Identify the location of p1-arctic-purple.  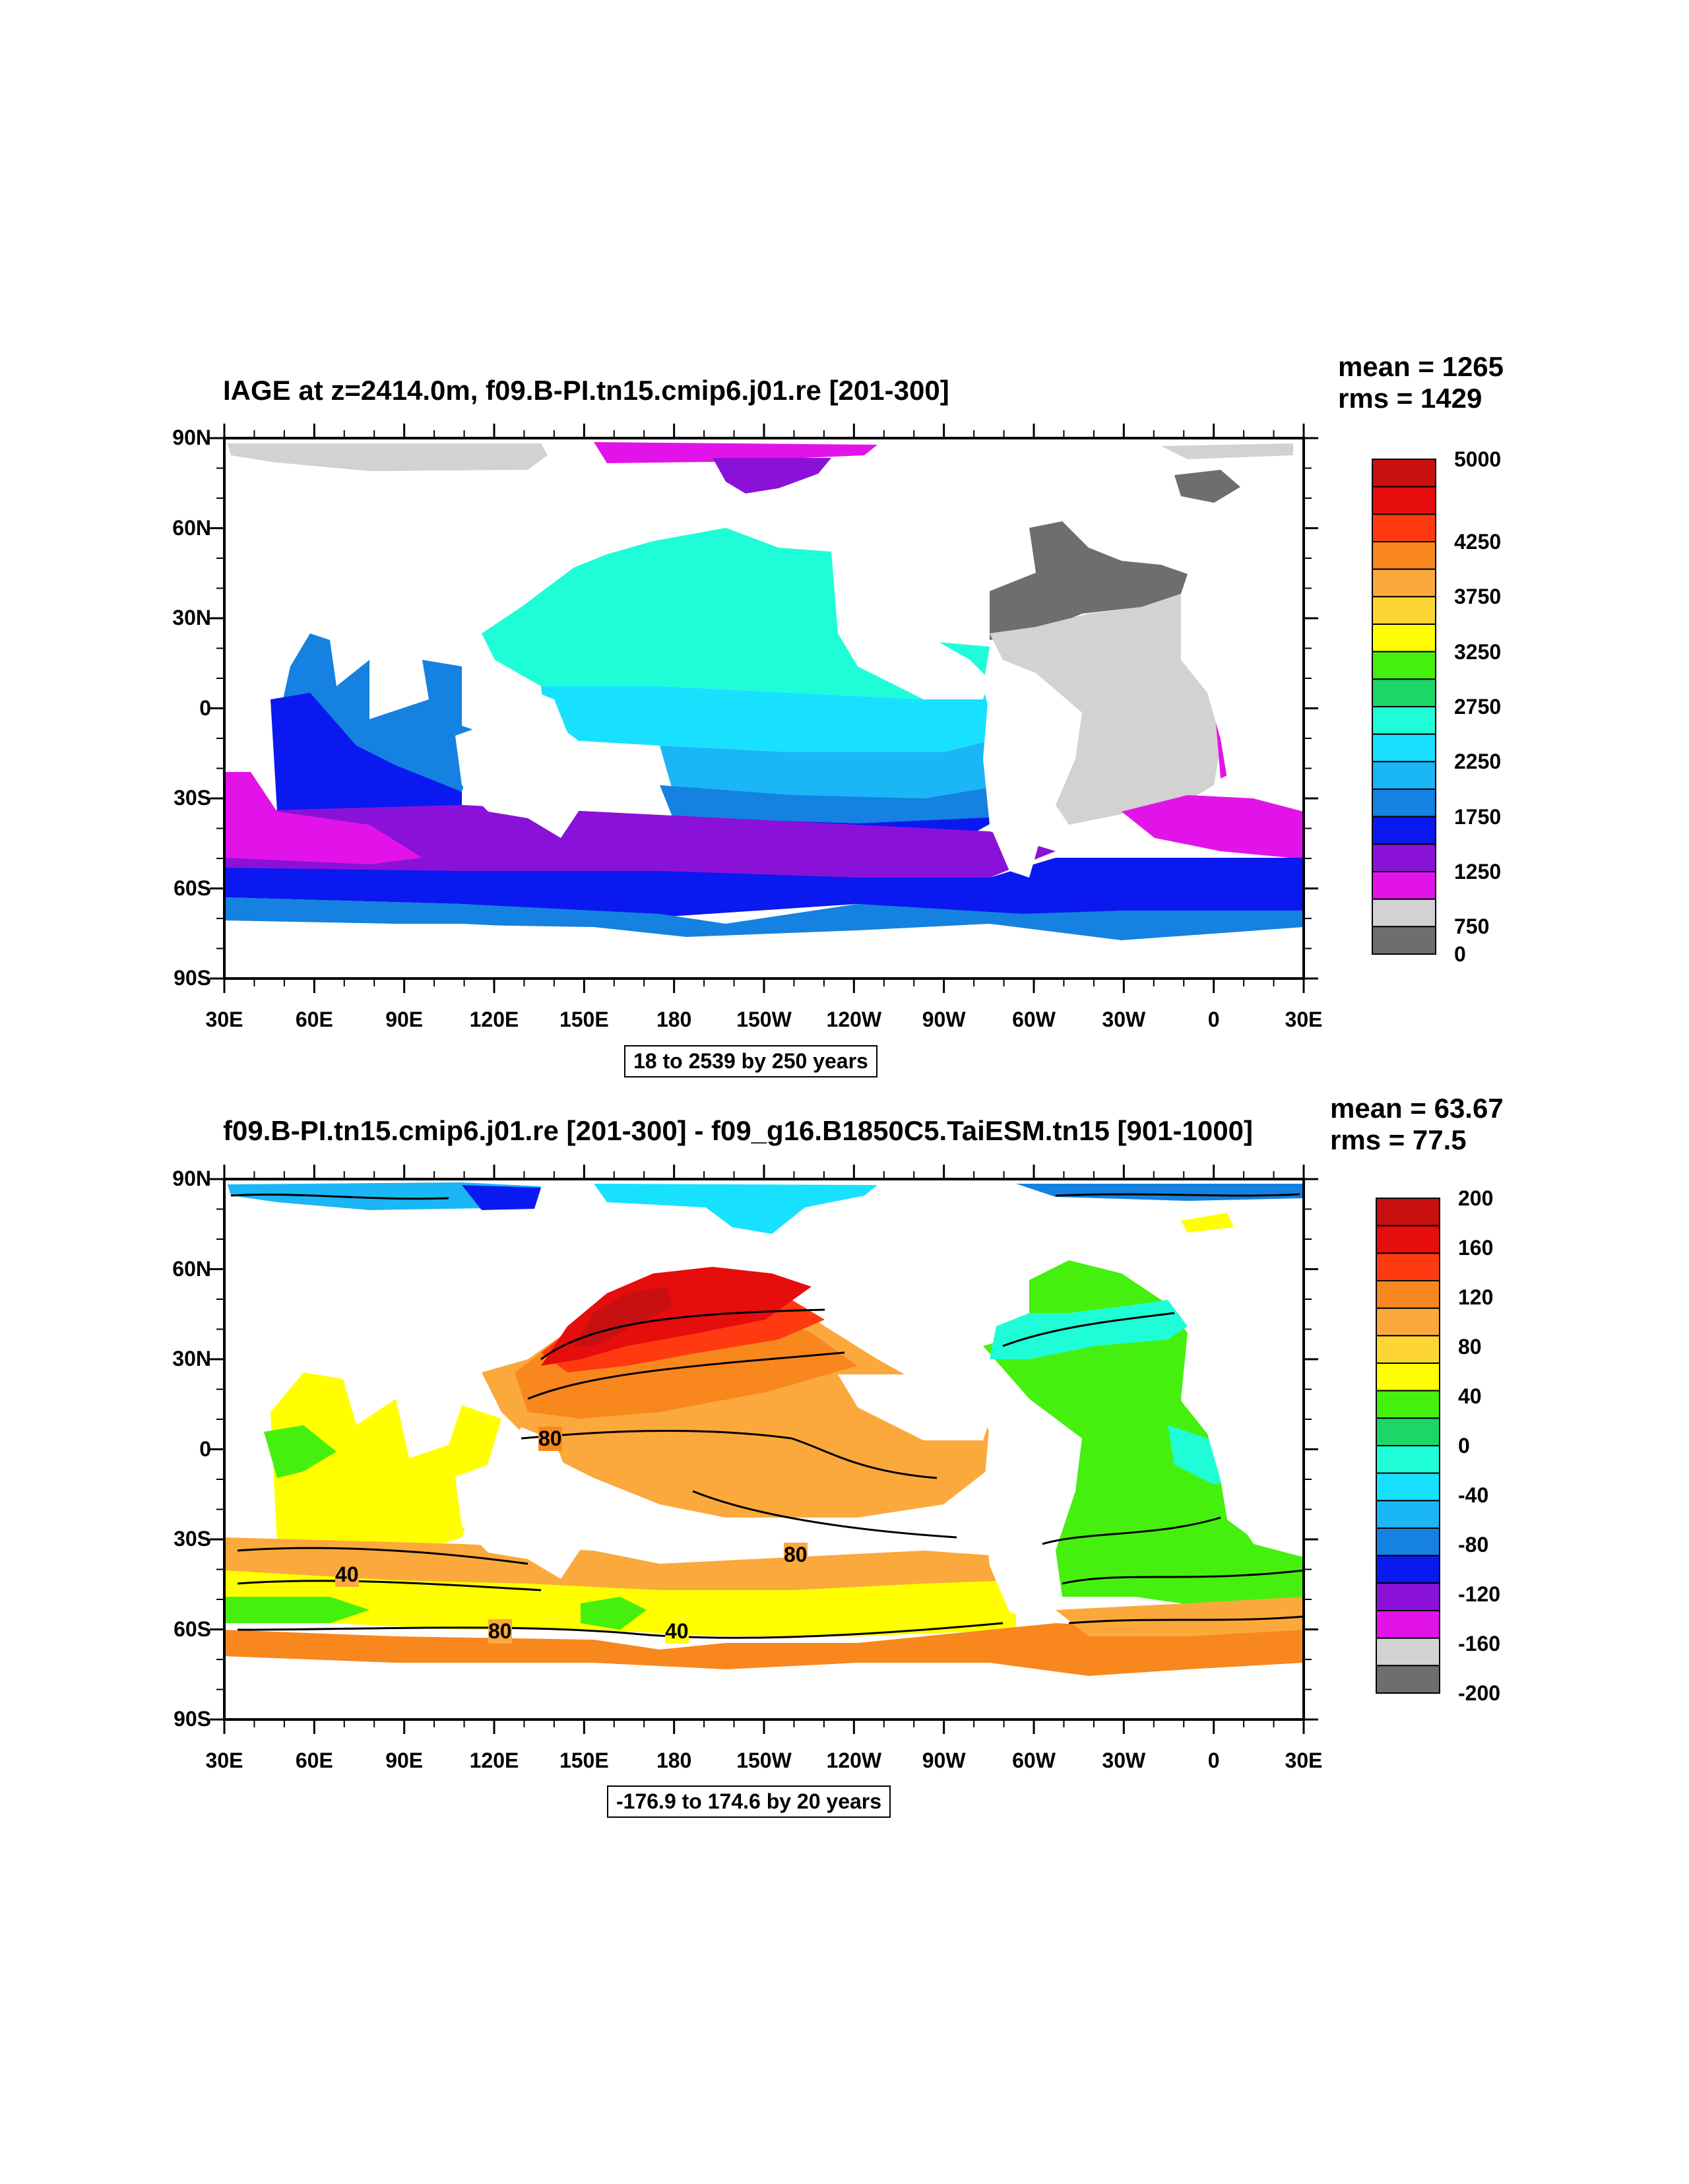
(772, 476).